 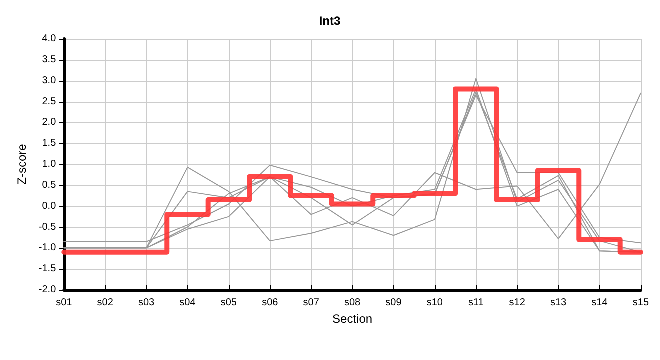 What do you see at coordinates (147, 303) in the screenshot?
I see `x-tick-label: s03` at bounding box center [147, 303].